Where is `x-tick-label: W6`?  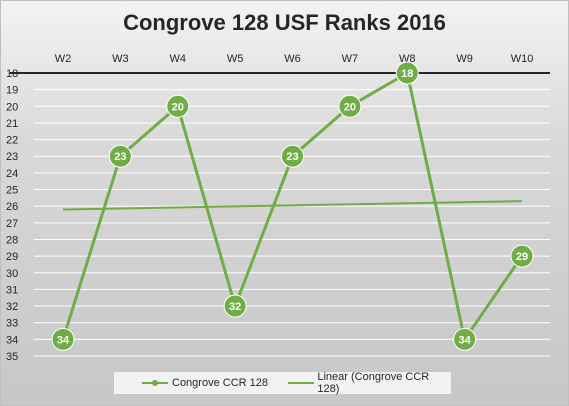 x-tick-label: W6 is located at coordinates (292, 59).